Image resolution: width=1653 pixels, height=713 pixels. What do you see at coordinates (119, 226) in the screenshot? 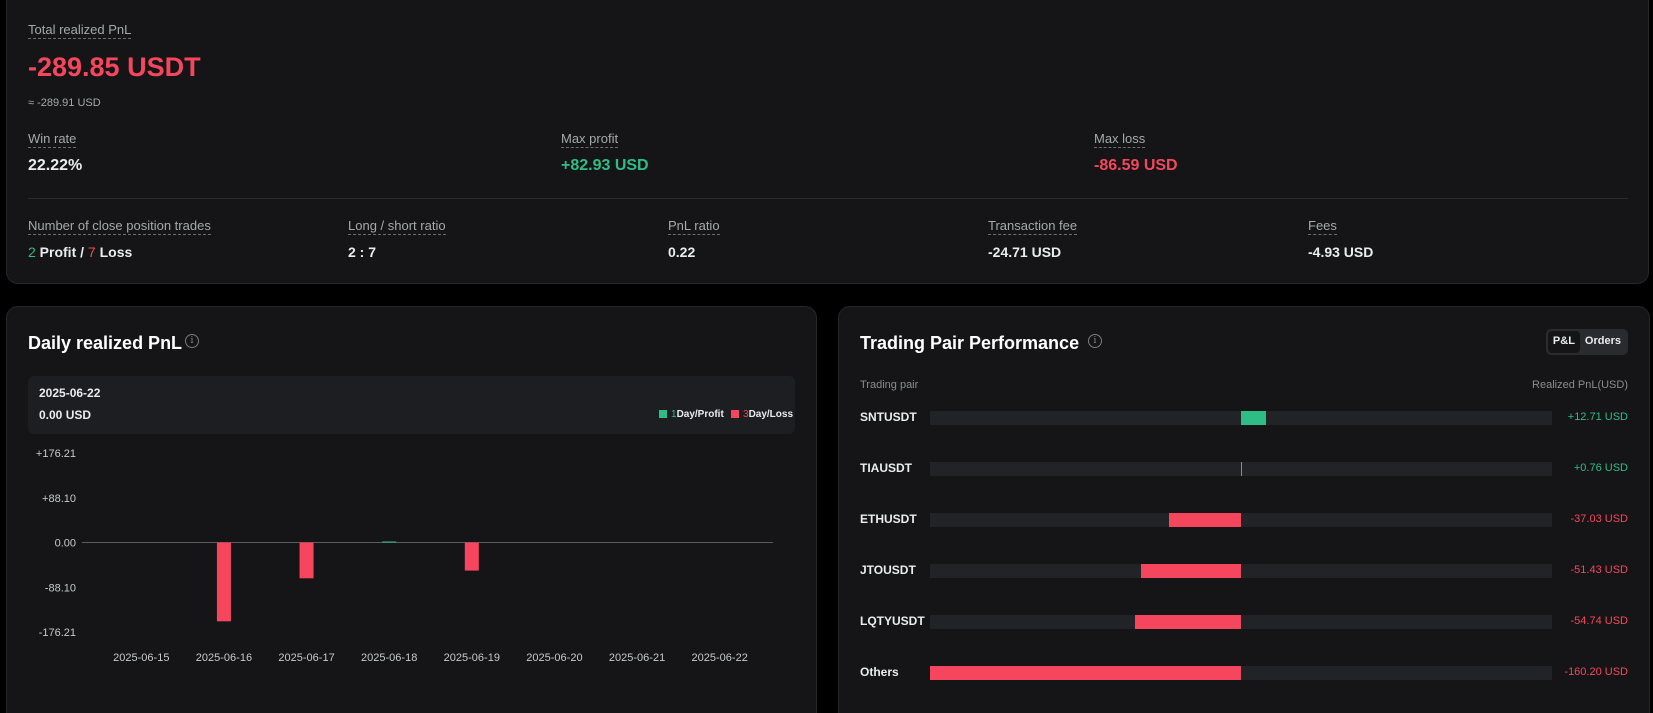
I see `close-trades-label: Number of close position trades` at bounding box center [119, 226].